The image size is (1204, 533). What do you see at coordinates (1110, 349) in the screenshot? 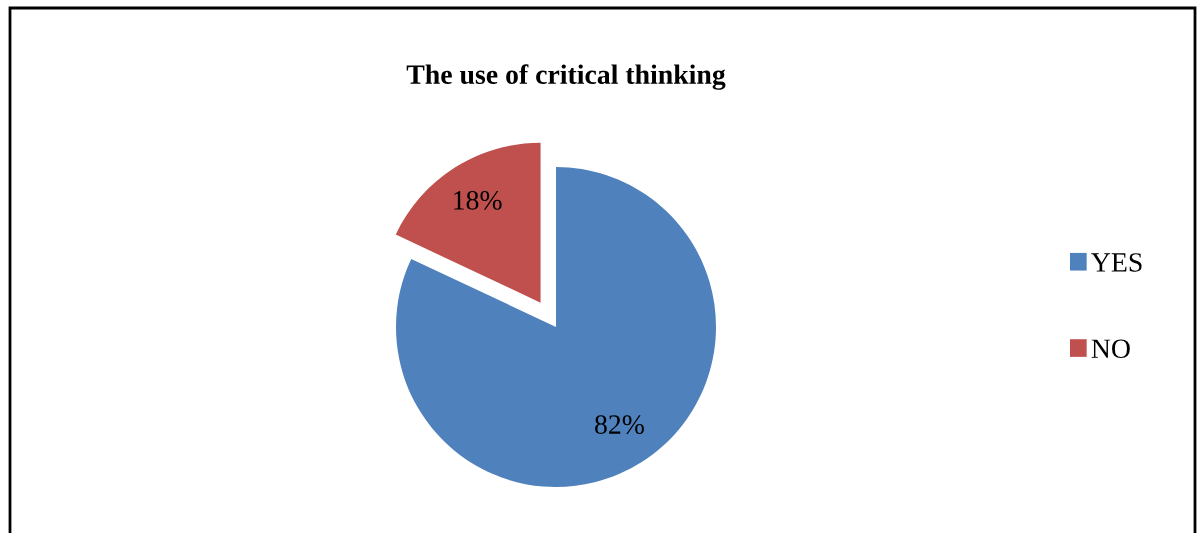
I see `legend-label: NO` at bounding box center [1110, 349].